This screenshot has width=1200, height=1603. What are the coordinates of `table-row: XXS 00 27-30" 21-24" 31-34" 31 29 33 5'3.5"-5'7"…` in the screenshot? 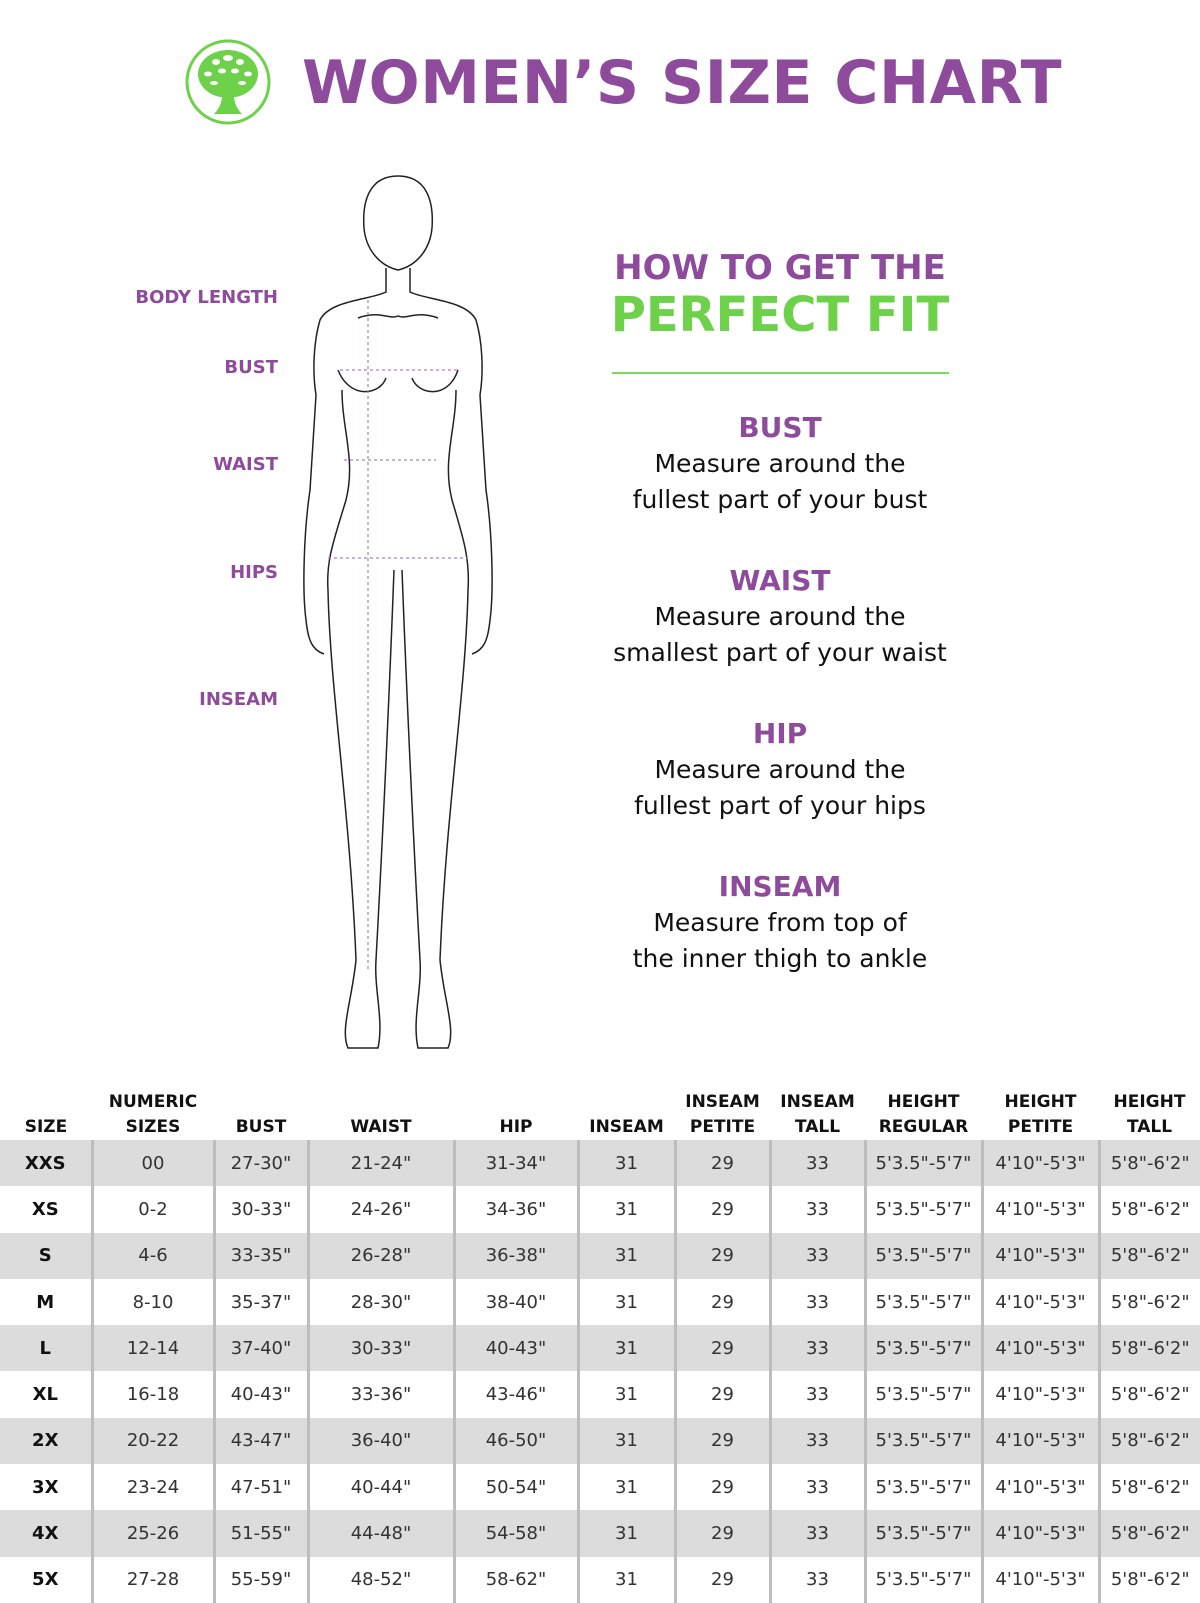 It's located at (600, 1163).